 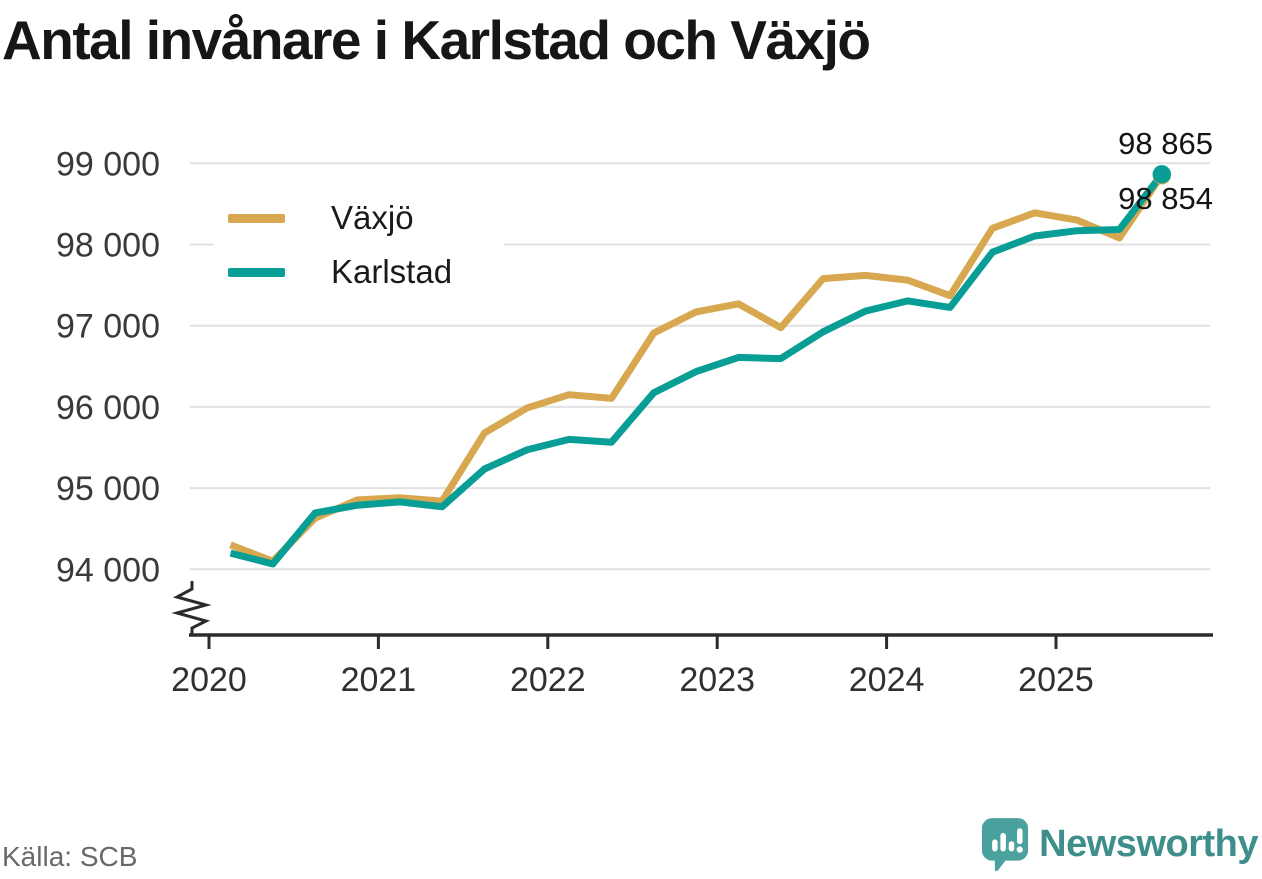 What do you see at coordinates (392, 271) in the screenshot?
I see `legend-label-karlstad: Karlstad` at bounding box center [392, 271].